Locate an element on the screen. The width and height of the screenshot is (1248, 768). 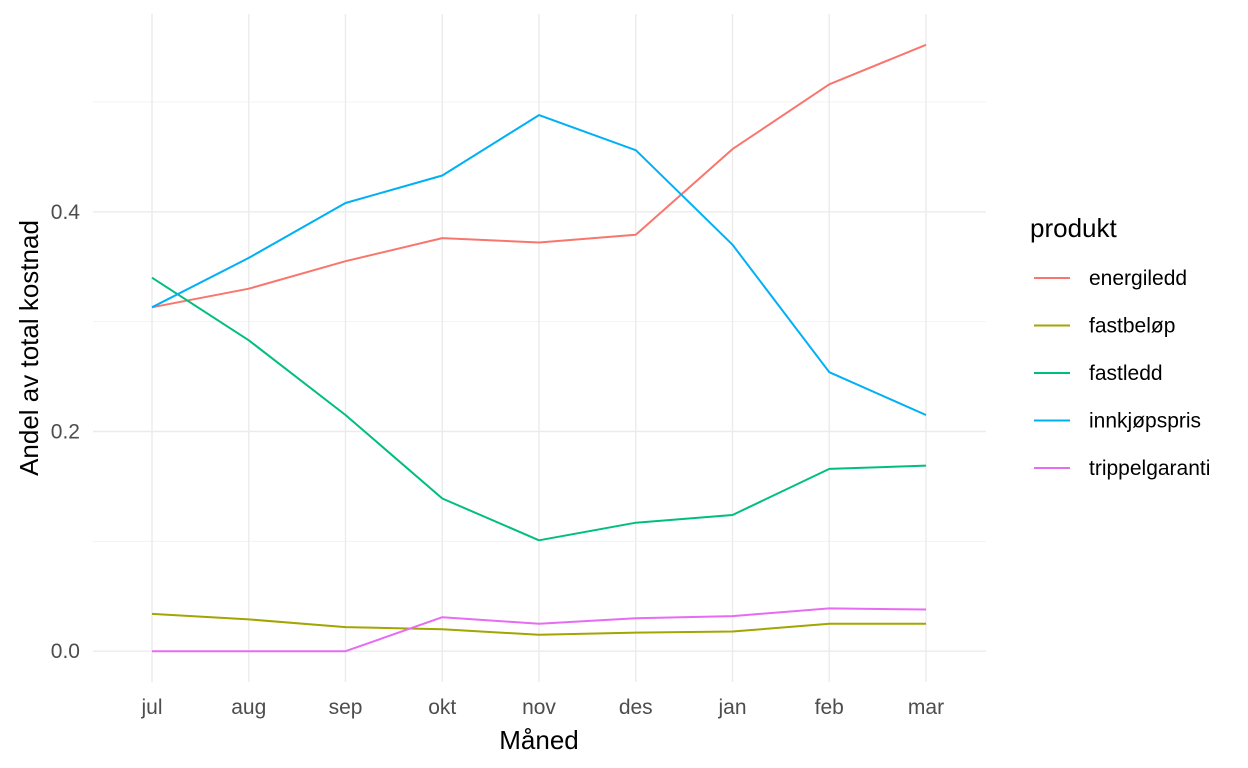
x-axis: jul aug sep okt nov des jan feb mar is located at coordinates (542, 707).